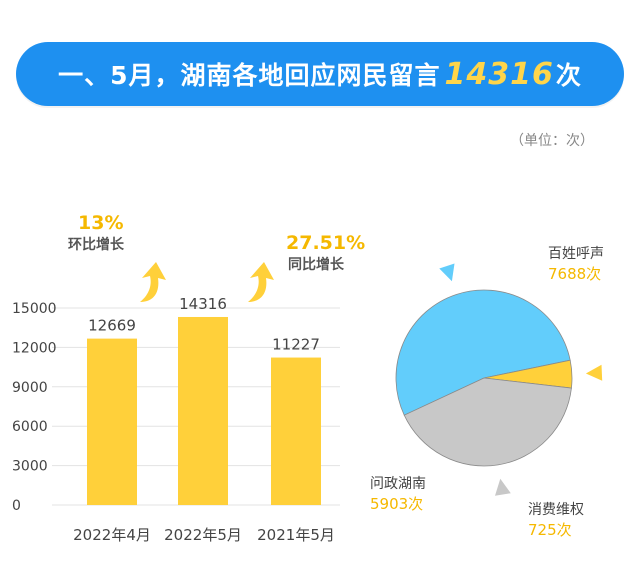 The image size is (640, 576). Describe the element at coordinates (249, 75) in the screenshot. I see `title-prefix: 一、5月，湖南各地回应网民留言` at that location.